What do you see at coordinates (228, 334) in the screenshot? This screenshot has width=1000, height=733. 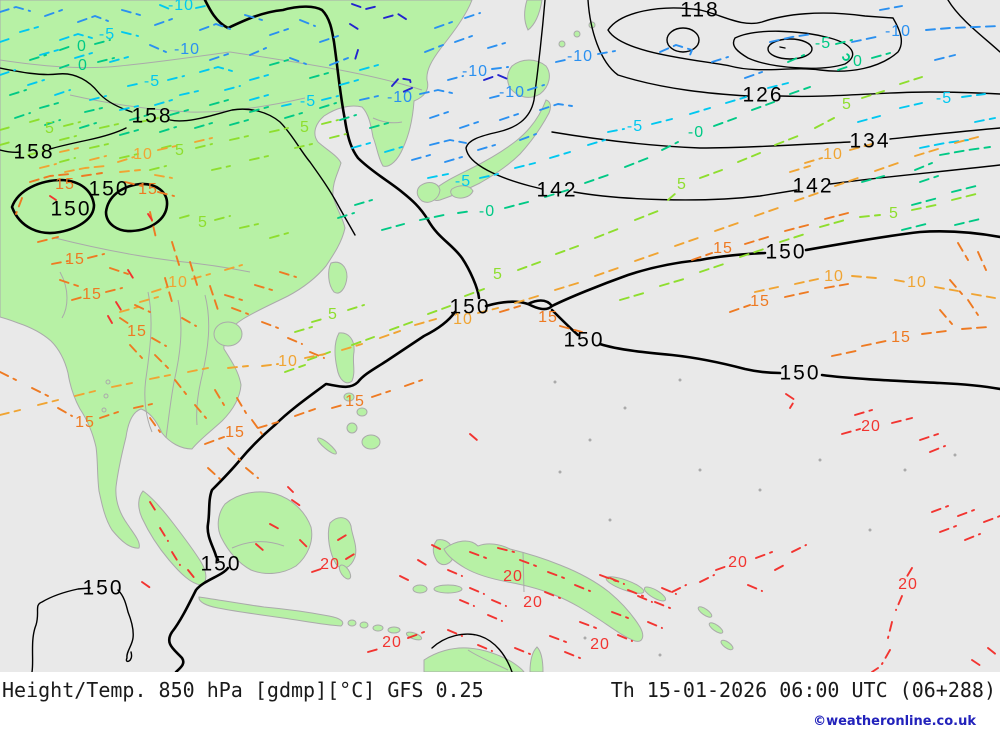 I see `land-hainan` at bounding box center [228, 334].